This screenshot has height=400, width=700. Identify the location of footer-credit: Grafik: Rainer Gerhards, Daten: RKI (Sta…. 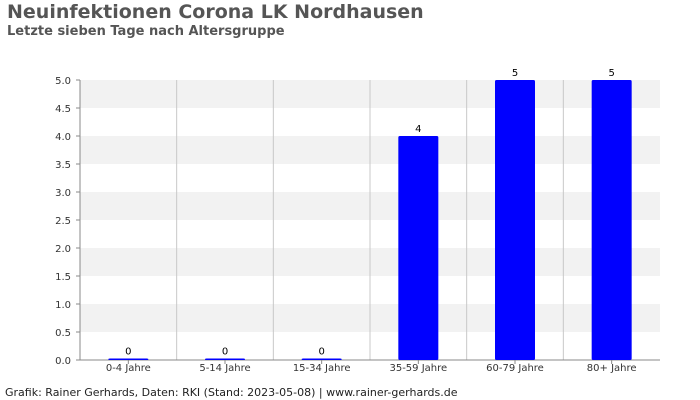
(231, 392).